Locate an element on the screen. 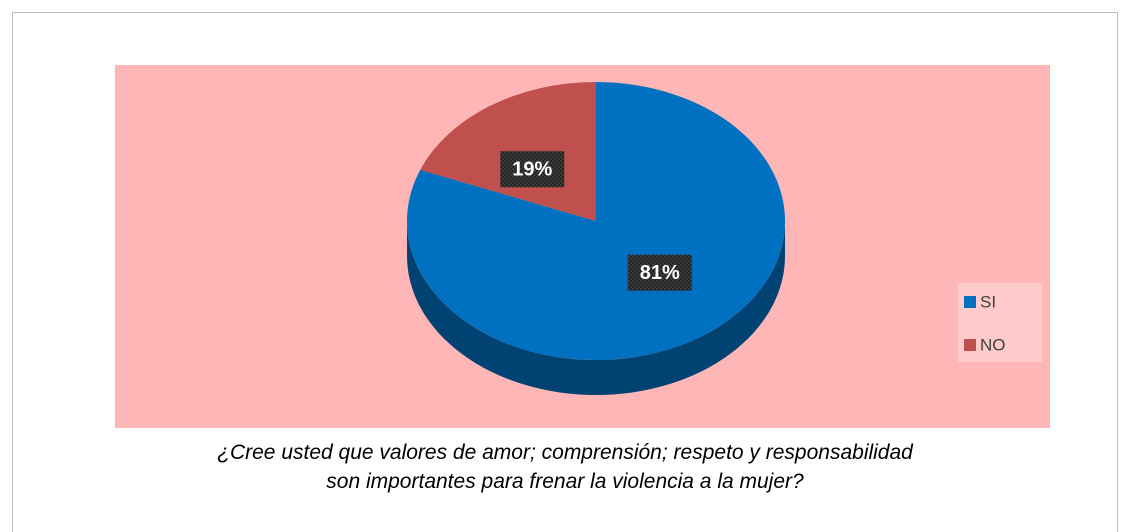  legend-label: NO is located at coordinates (993, 344).